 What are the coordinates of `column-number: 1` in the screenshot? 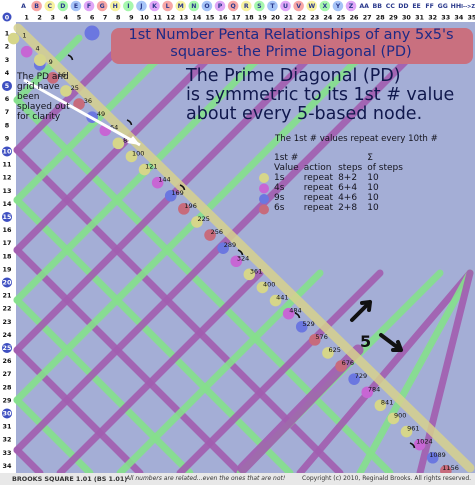 It's located at (26, 18).